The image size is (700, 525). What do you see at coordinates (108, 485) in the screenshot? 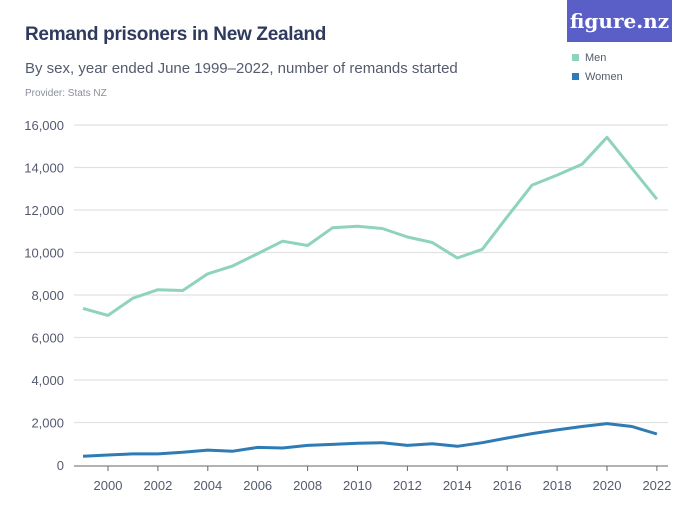
I see `x-tick-label: 2000` at bounding box center [108, 485].